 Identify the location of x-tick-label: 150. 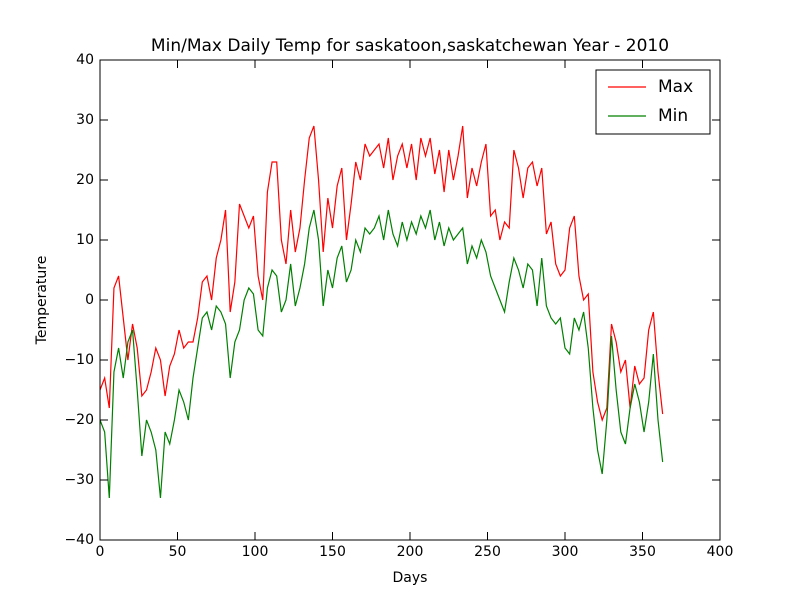
(332, 552).